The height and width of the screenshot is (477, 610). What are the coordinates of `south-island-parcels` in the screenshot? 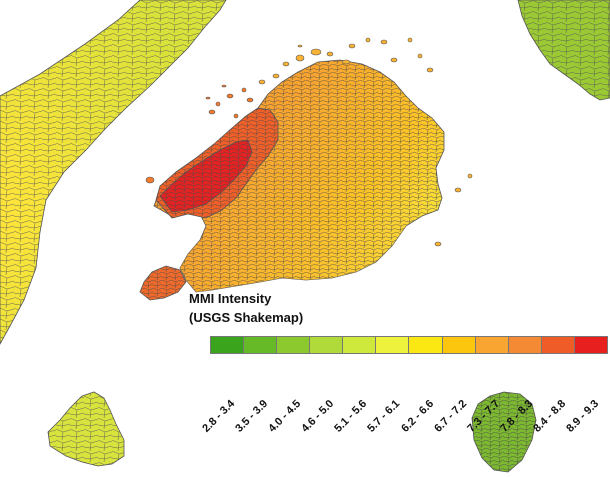 It's located at (86, 429).